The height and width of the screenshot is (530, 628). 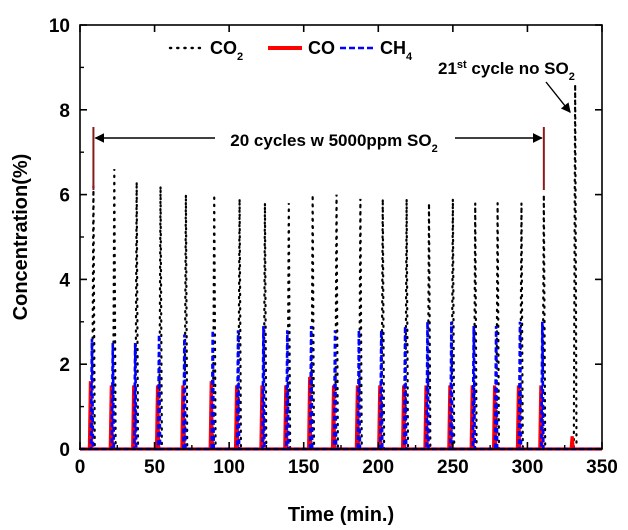 What do you see at coordinates (304, 467) in the screenshot?
I see `x-tick-label: 150` at bounding box center [304, 467].